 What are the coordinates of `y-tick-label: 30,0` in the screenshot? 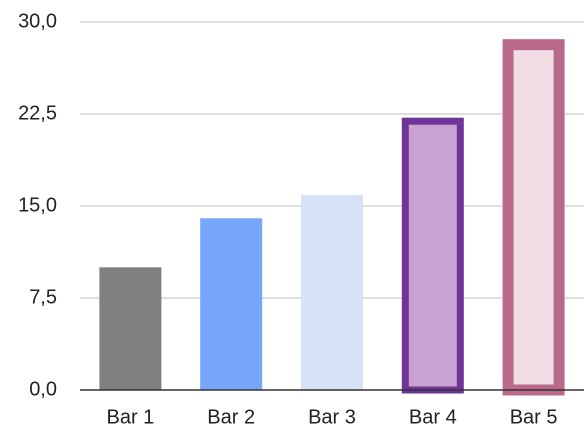 It's located at (37, 21).